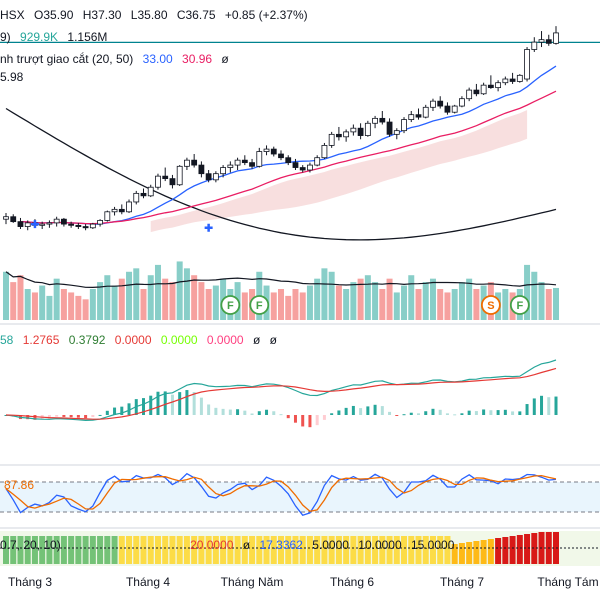 The width and height of the screenshot is (600, 600). I want to click on stoch-header-value: 87.86, so click(19, 485).